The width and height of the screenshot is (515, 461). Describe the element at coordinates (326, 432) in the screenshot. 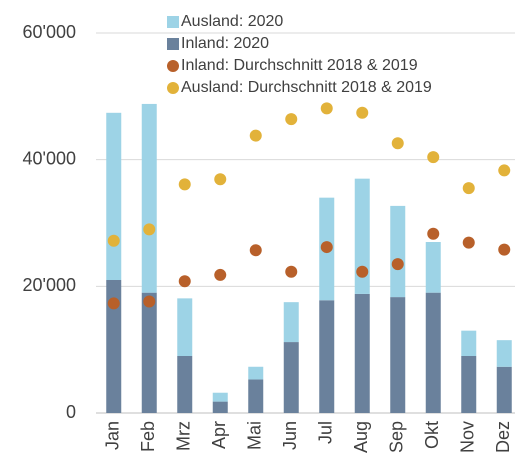

I see `x-tick-label: Jul` at that location.